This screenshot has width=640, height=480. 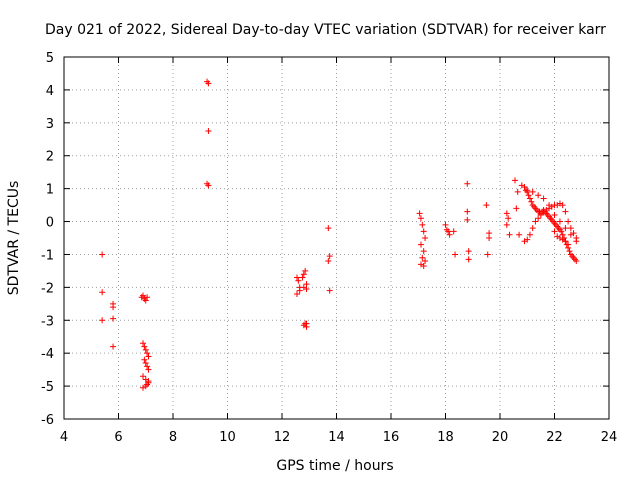 What do you see at coordinates (50, 58) in the screenshot?
I see `y-tick-label: 5` at bounding box center [50, 58].